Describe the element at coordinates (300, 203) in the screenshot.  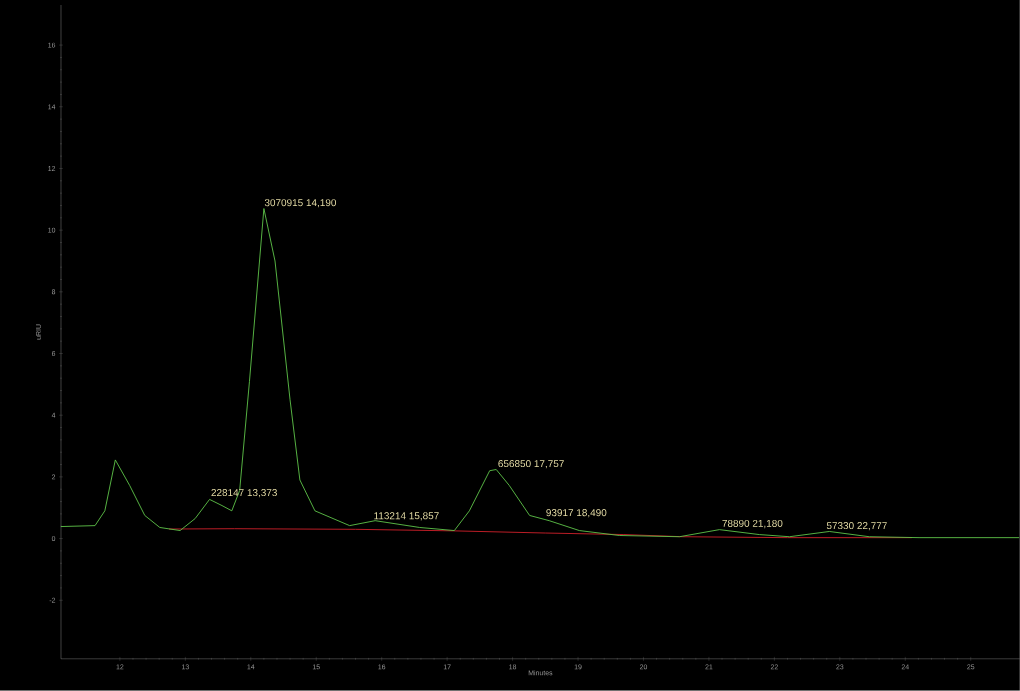
I see `annotation: 3070915 14,190` at that location.